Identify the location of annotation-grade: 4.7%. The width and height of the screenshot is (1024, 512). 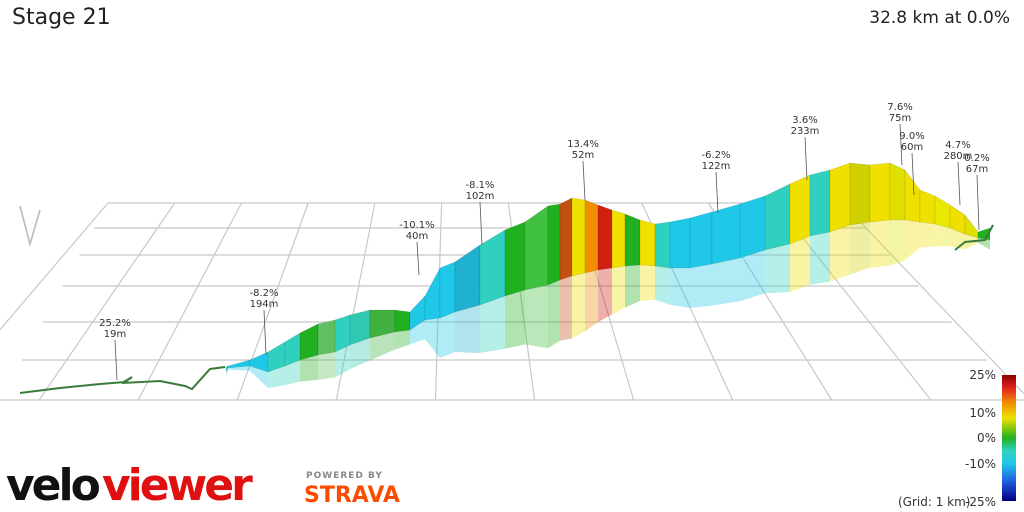
(957, 145).